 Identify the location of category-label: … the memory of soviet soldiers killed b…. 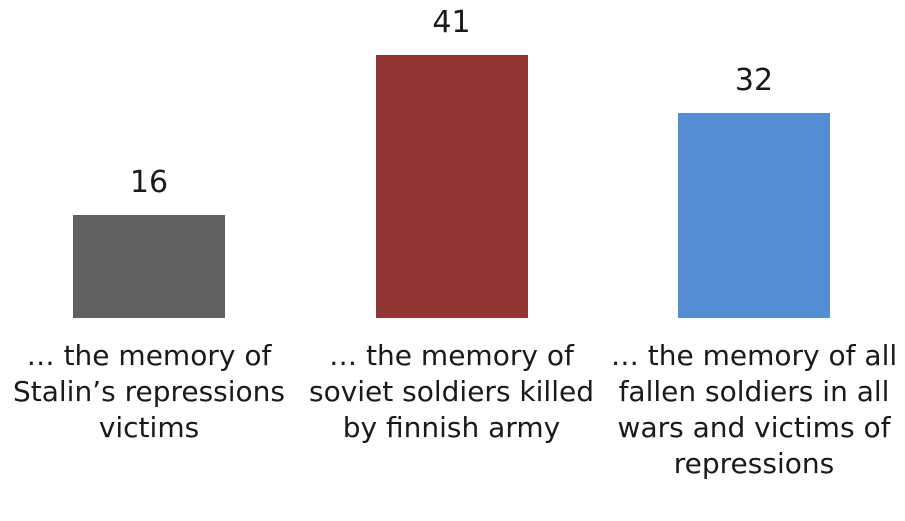
(451, 391).